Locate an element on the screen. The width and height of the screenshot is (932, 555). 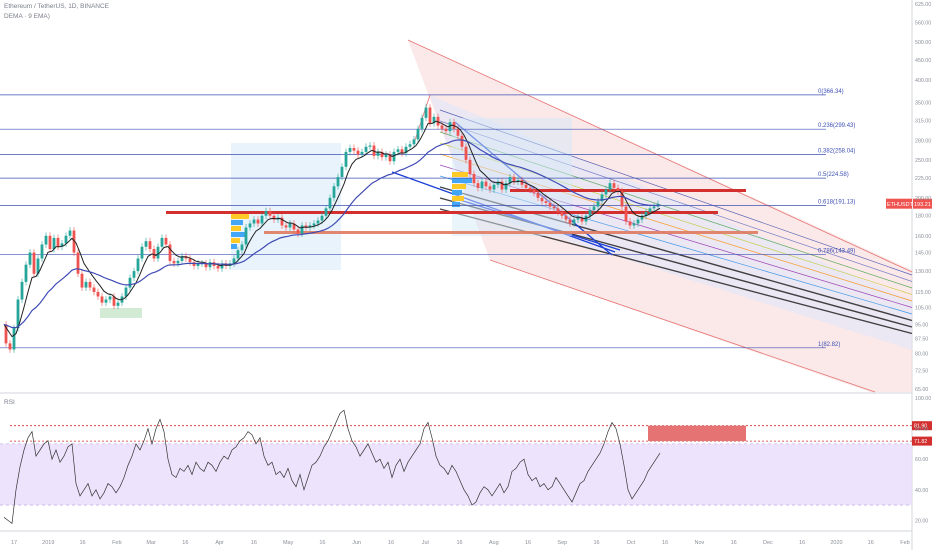
rsi-lower-tag-bg is located at coordinates (922, 441).